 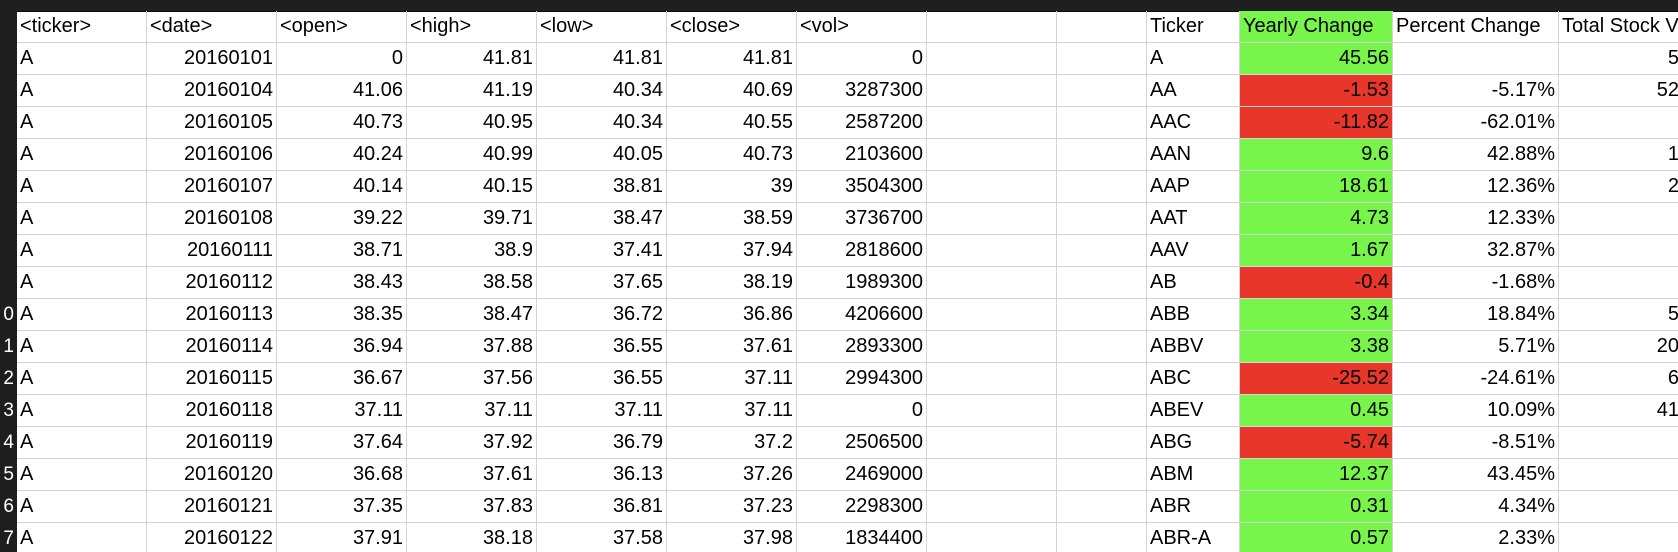 What do you see at coordinates (342, 315) in the screenshot?
I see `cell-open: 38.35` at bounding box center [342, 315].